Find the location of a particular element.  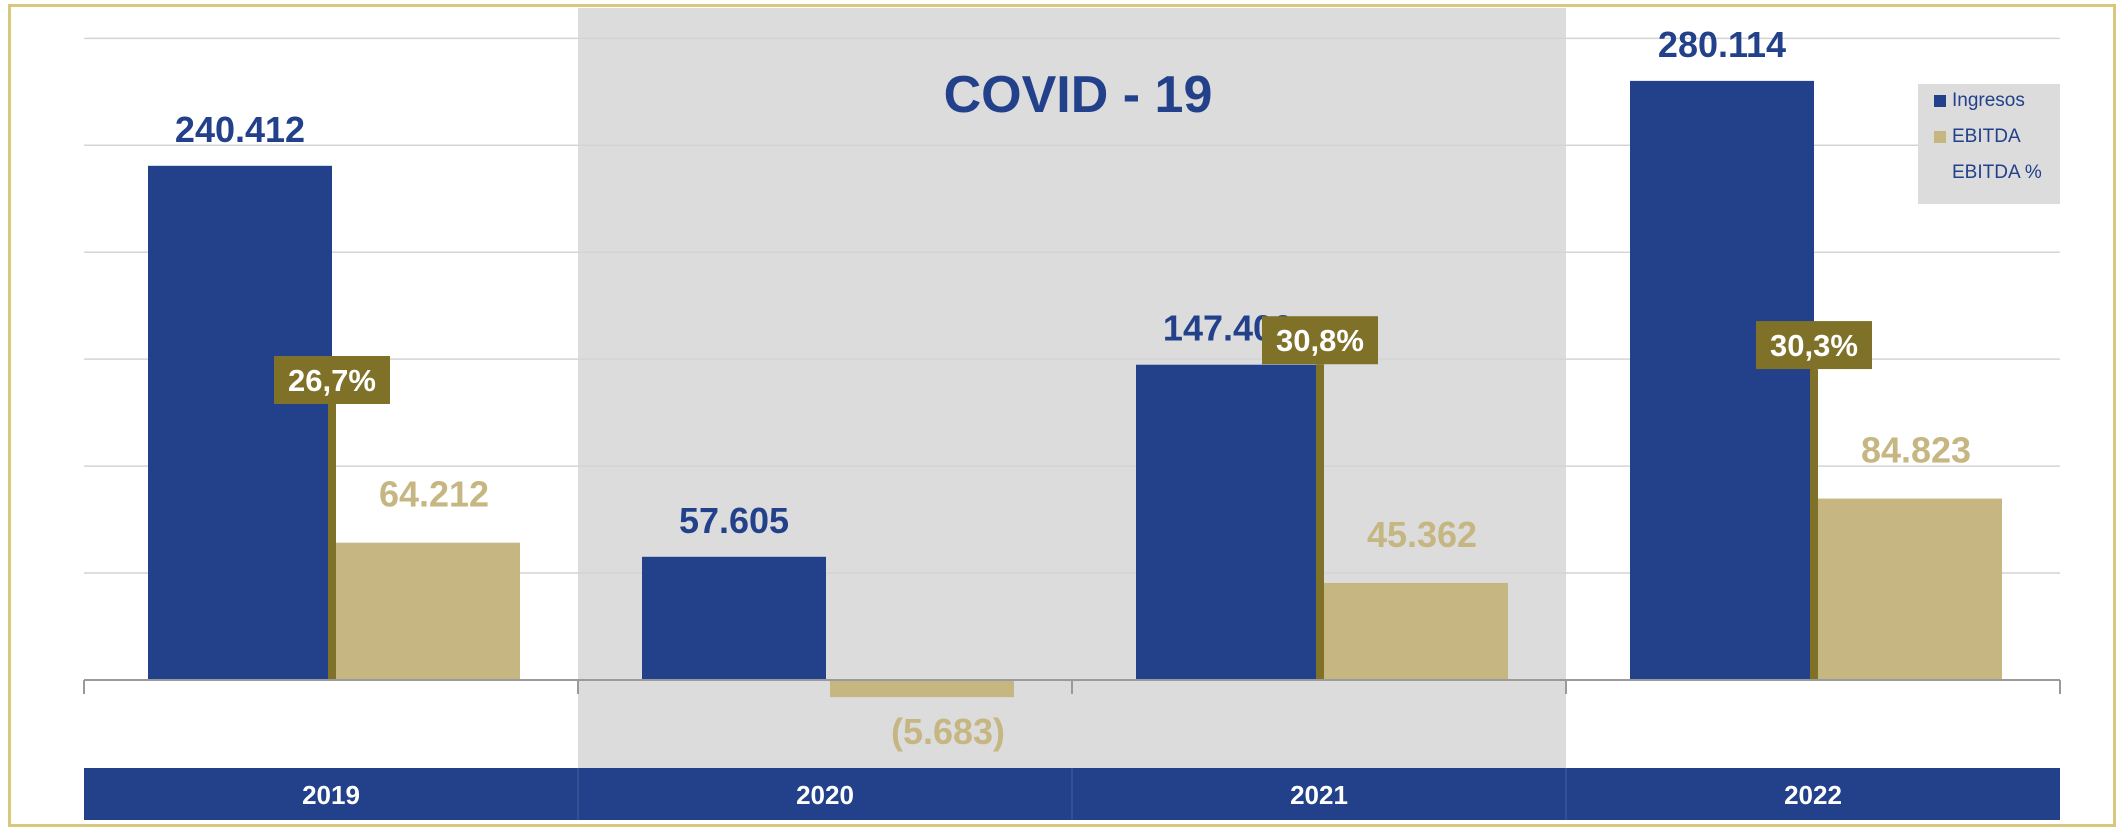

label-ebitda-2021: 45.362 is located at coordinates (1422, 534).